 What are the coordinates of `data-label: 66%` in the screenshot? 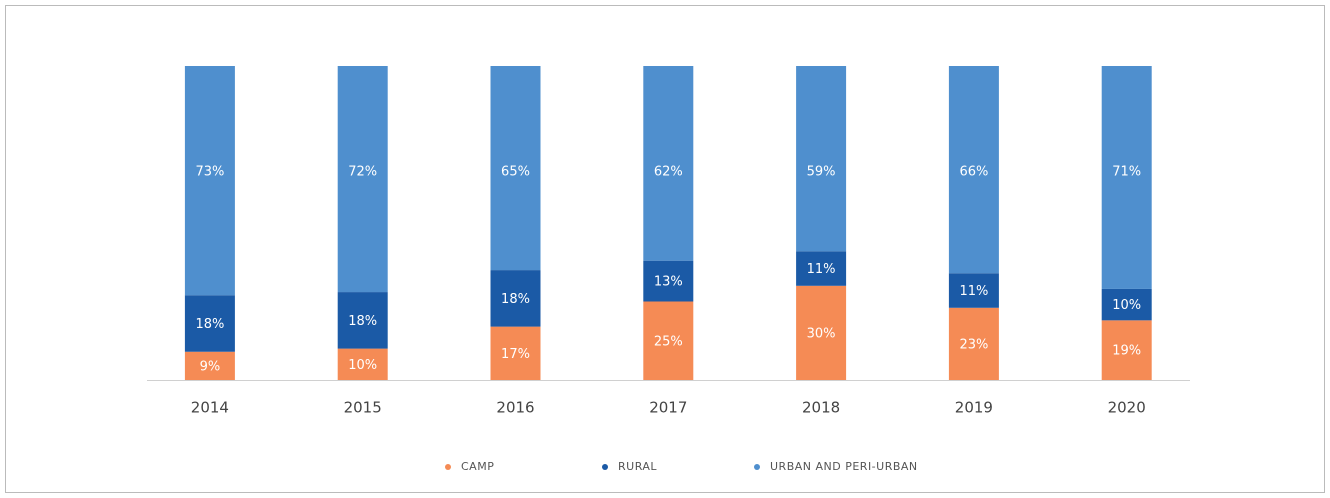 It's located at (973, 172).